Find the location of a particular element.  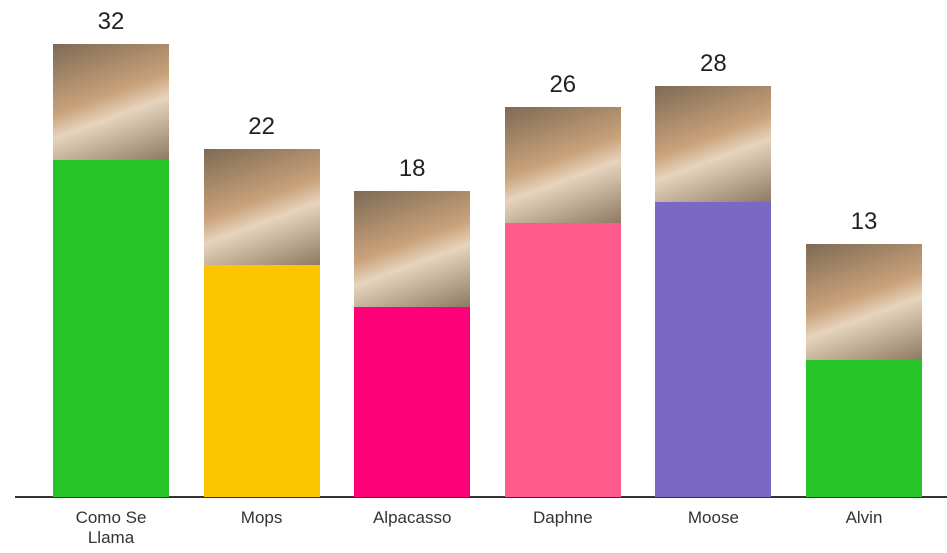

value-label: 13 is located at coordinates (864, 222).